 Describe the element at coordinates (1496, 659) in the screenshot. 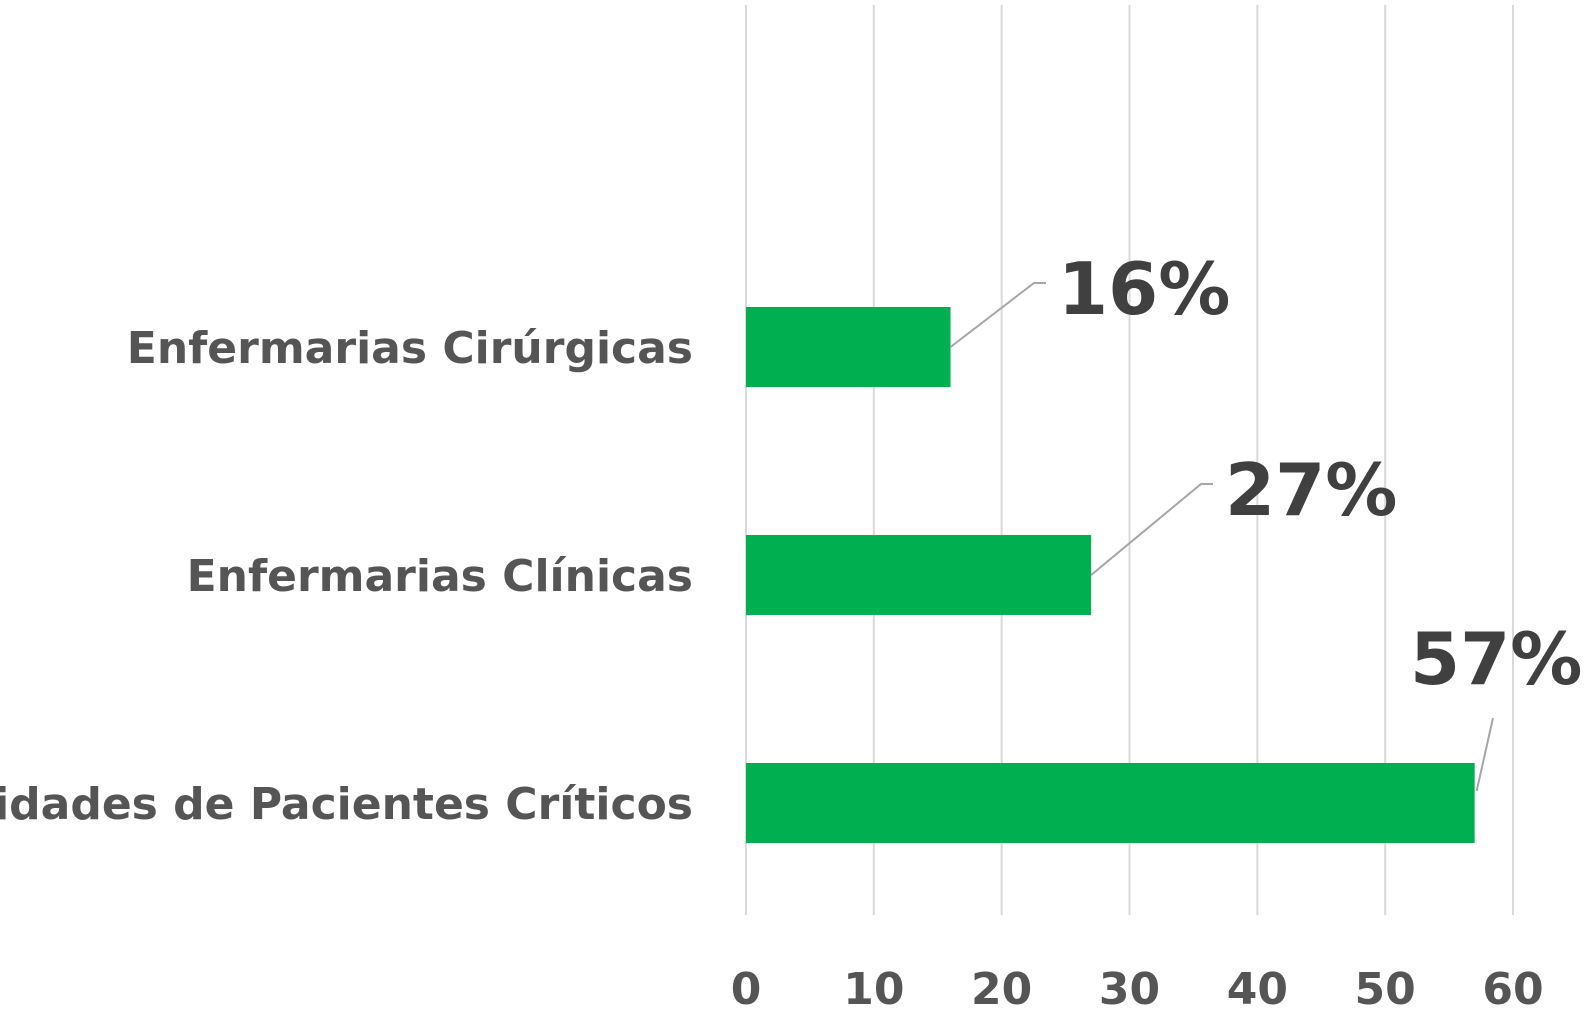

I see `data-label: 57%` at that location.